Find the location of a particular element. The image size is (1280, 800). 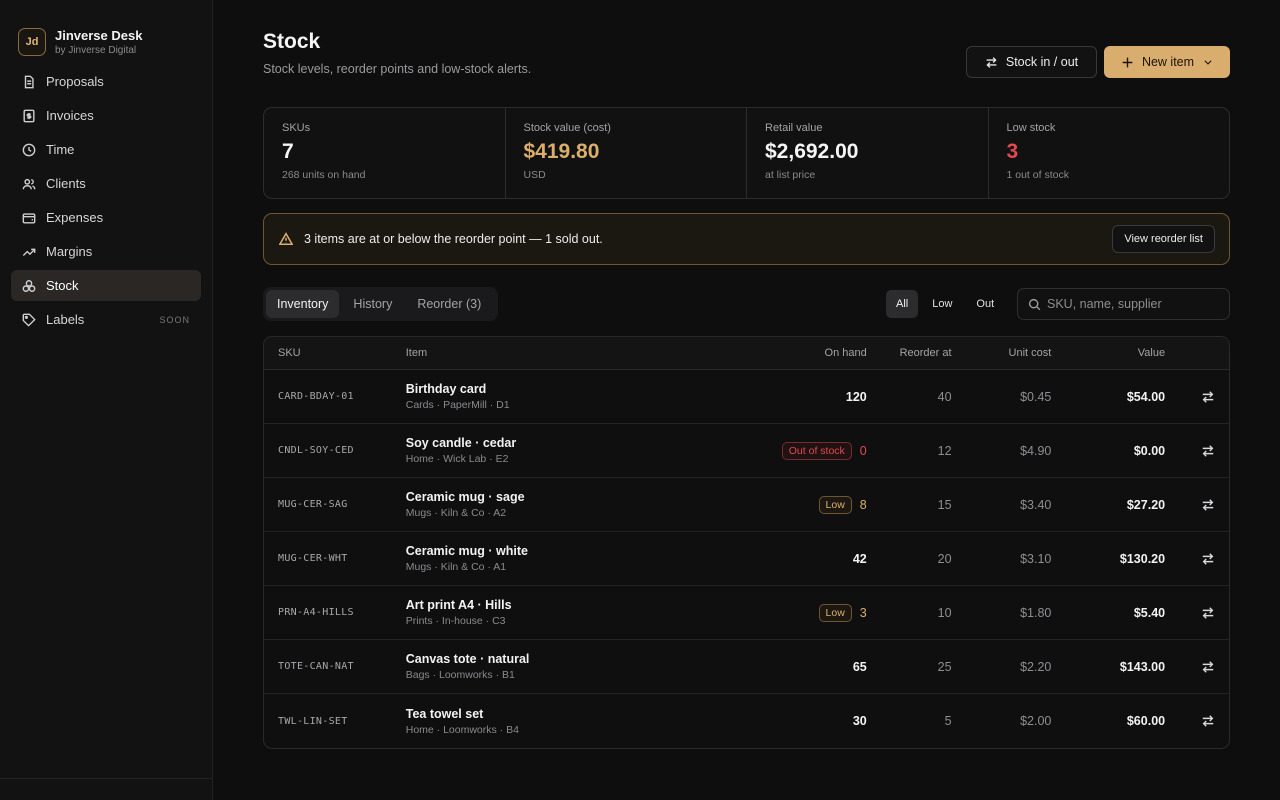

sidebar-item-clients: Clients is located at coordinates (106, 183).